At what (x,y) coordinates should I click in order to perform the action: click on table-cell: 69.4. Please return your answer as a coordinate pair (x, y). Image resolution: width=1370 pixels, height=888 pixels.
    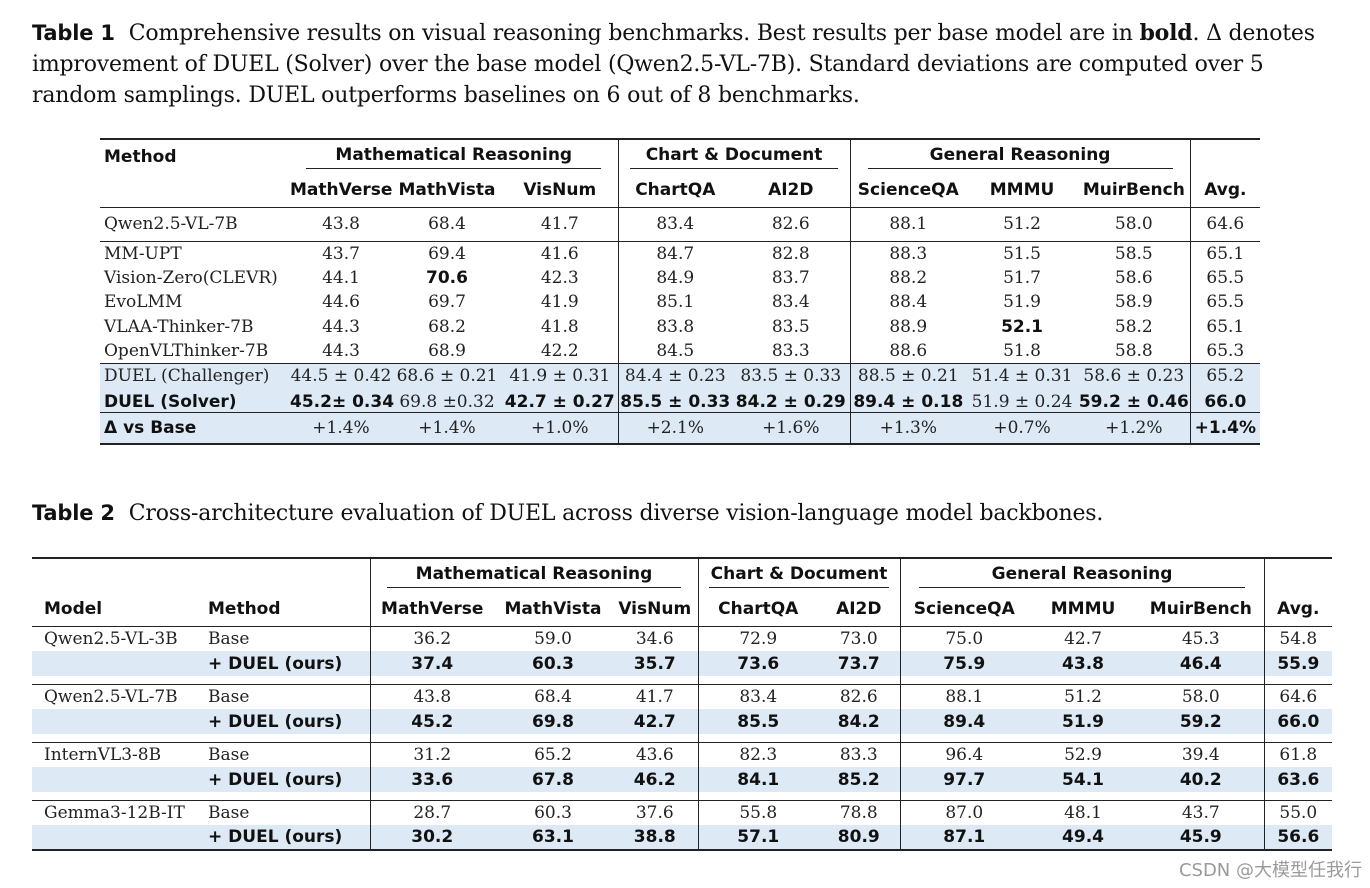
    Looking at the image, I should click on (447, 253).